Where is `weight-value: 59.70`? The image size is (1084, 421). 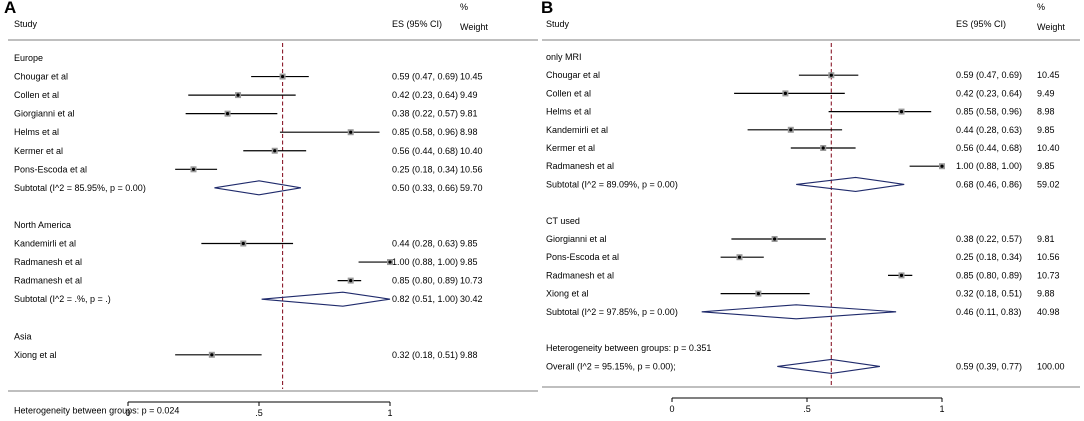
weight-value: 59.70 is located at coordinates (471, 188).